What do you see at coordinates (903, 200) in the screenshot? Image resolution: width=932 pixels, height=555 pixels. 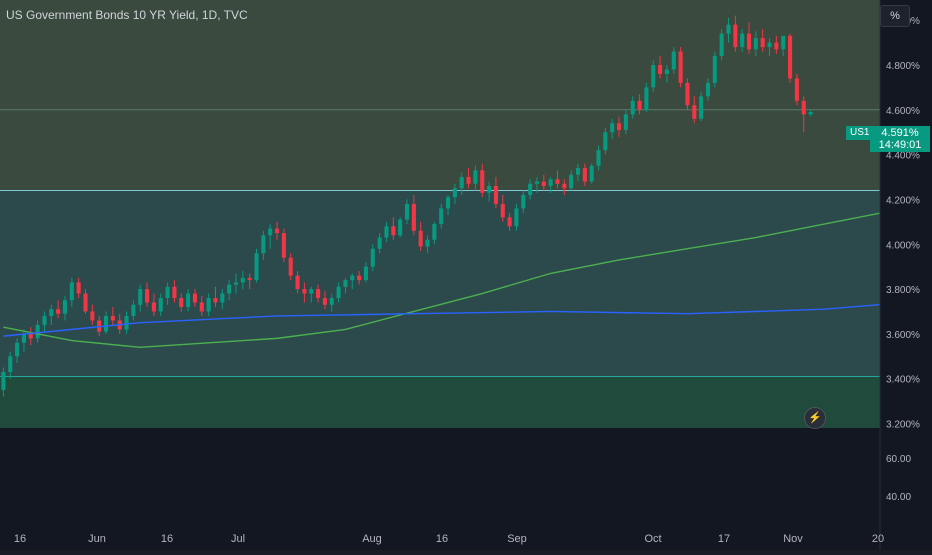 I see `y-tick-label: 4.200%` at bounding box center [903, 200].